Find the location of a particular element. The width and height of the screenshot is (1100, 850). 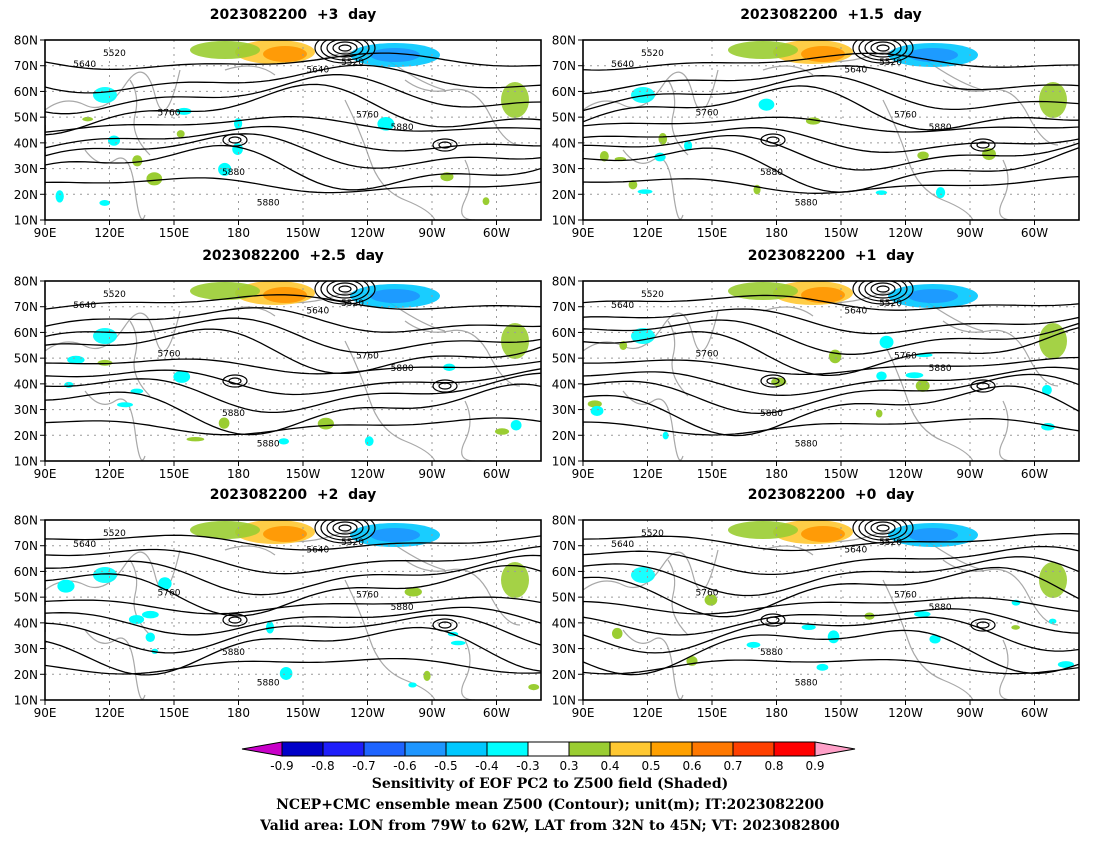

panel-title: 2023082200 +1 day is located at coordinates (831, 256).